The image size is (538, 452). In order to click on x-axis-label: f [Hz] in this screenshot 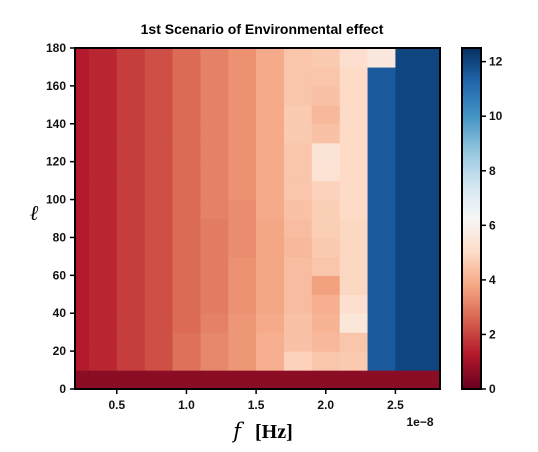, I will do `click(262, 431)`.